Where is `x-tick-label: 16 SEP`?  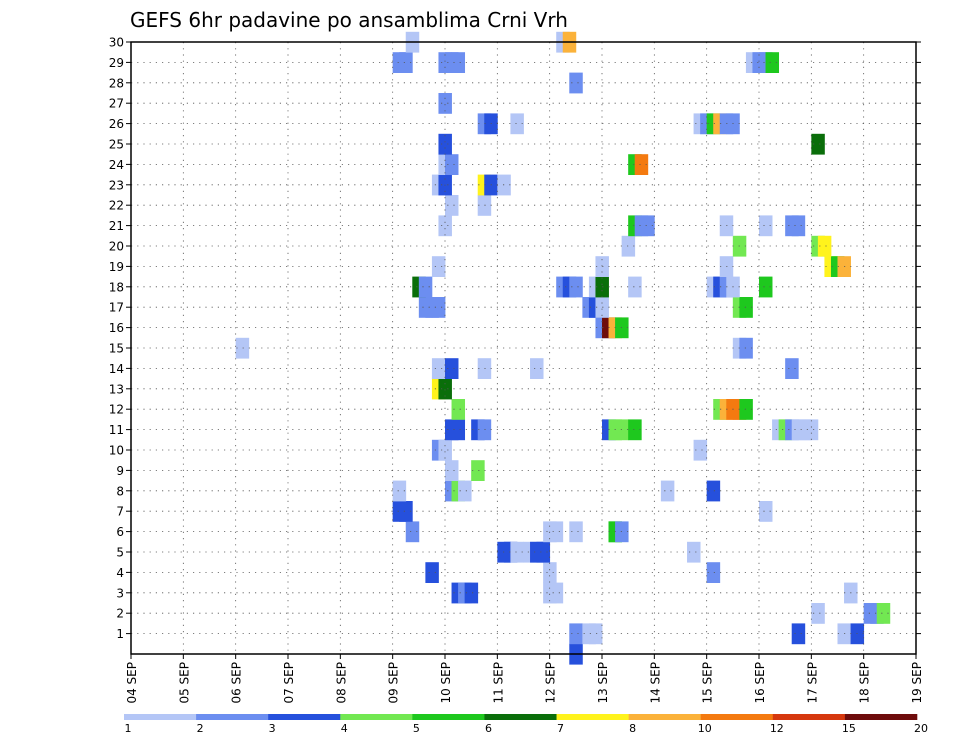 x-tick-label: 16 SEP is located at coordinates (760, 683).